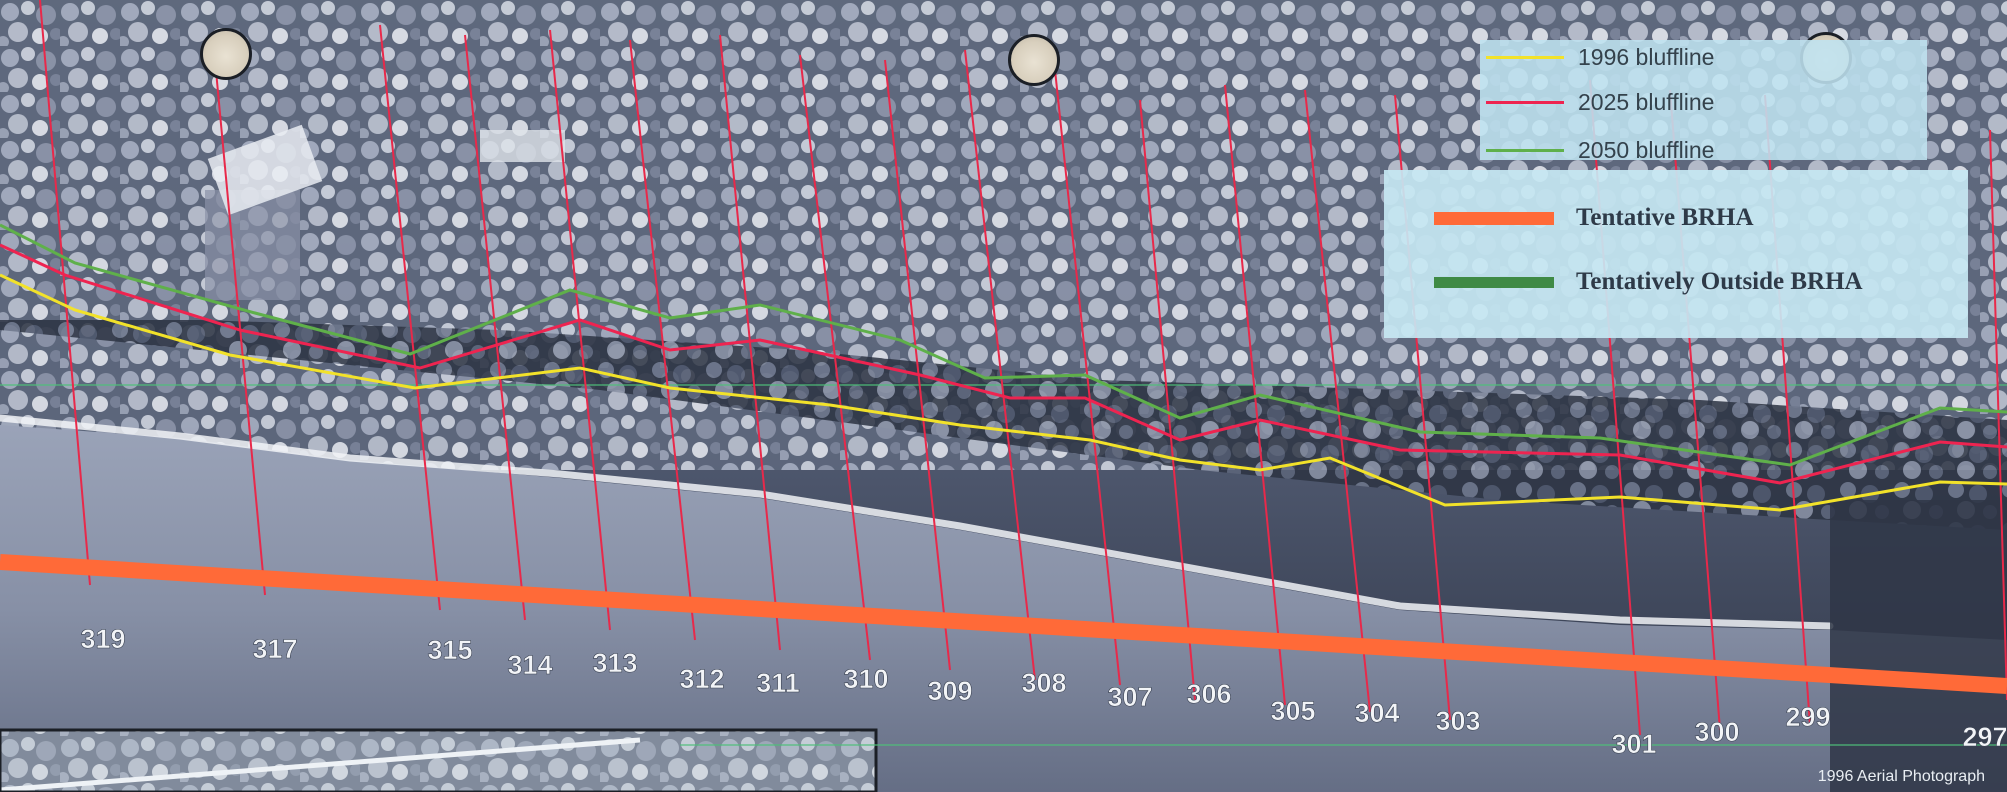  I want to click on legend-swatch-2050, so click(1525, 150).